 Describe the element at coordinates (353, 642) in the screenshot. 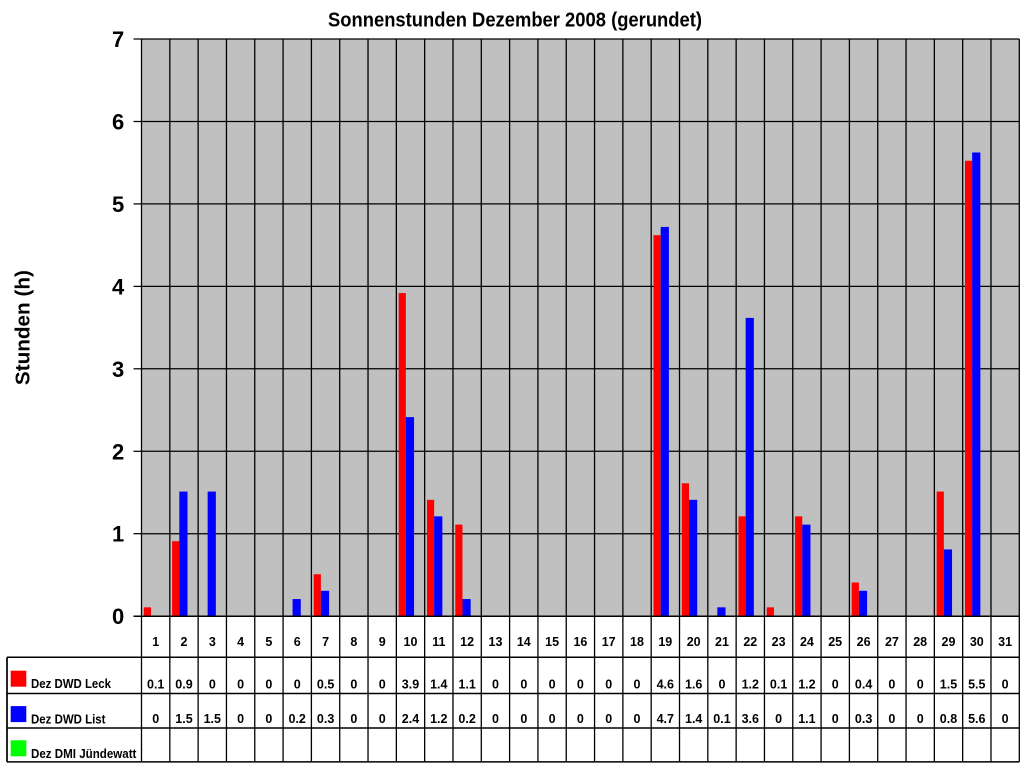

I see `svg-text: 8` at that location.